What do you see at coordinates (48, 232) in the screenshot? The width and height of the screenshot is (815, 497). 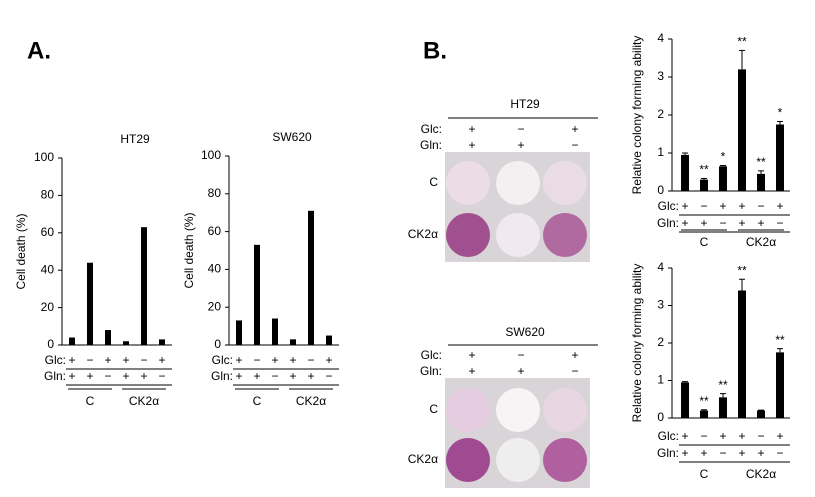 I see `y-tick-label: 60` at bounding box center [48, 232].